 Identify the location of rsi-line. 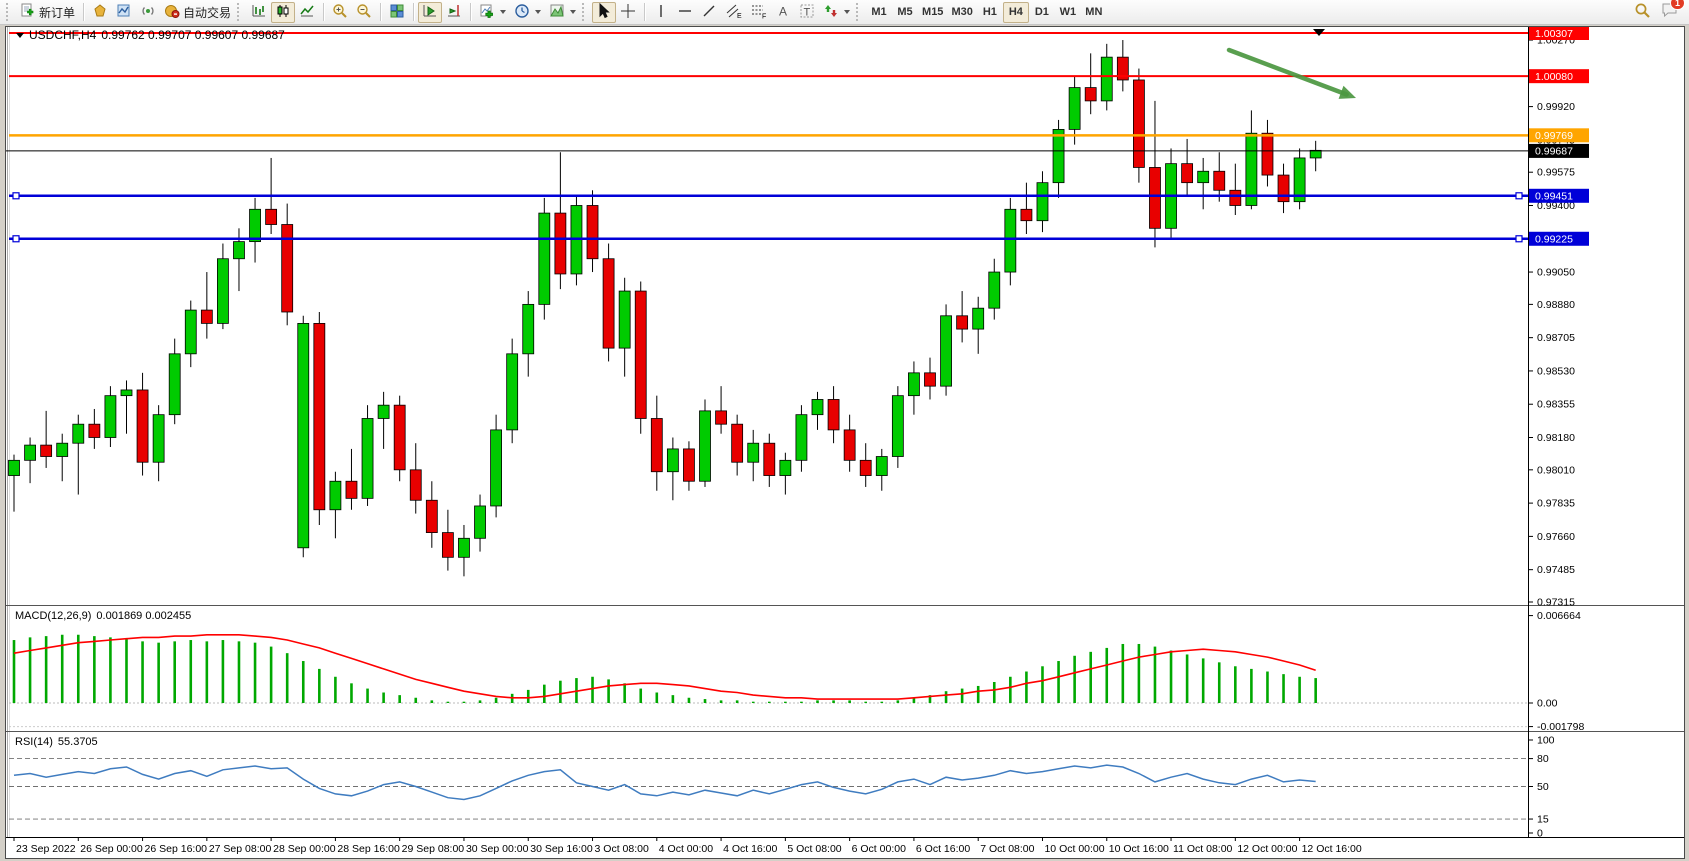
(664, 782).